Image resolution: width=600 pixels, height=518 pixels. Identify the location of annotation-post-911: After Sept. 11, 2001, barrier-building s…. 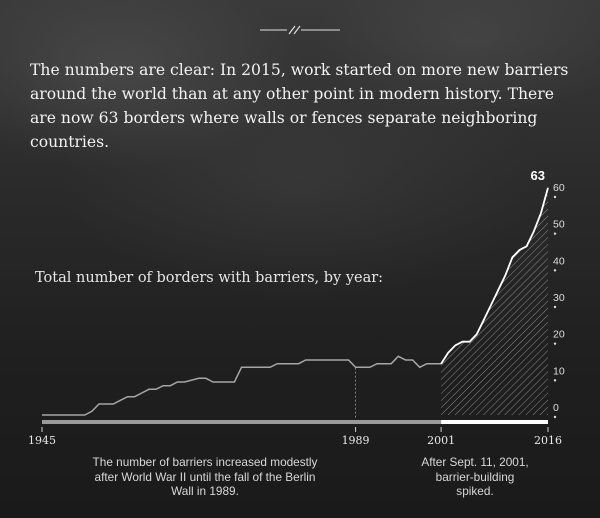
(475, 476).